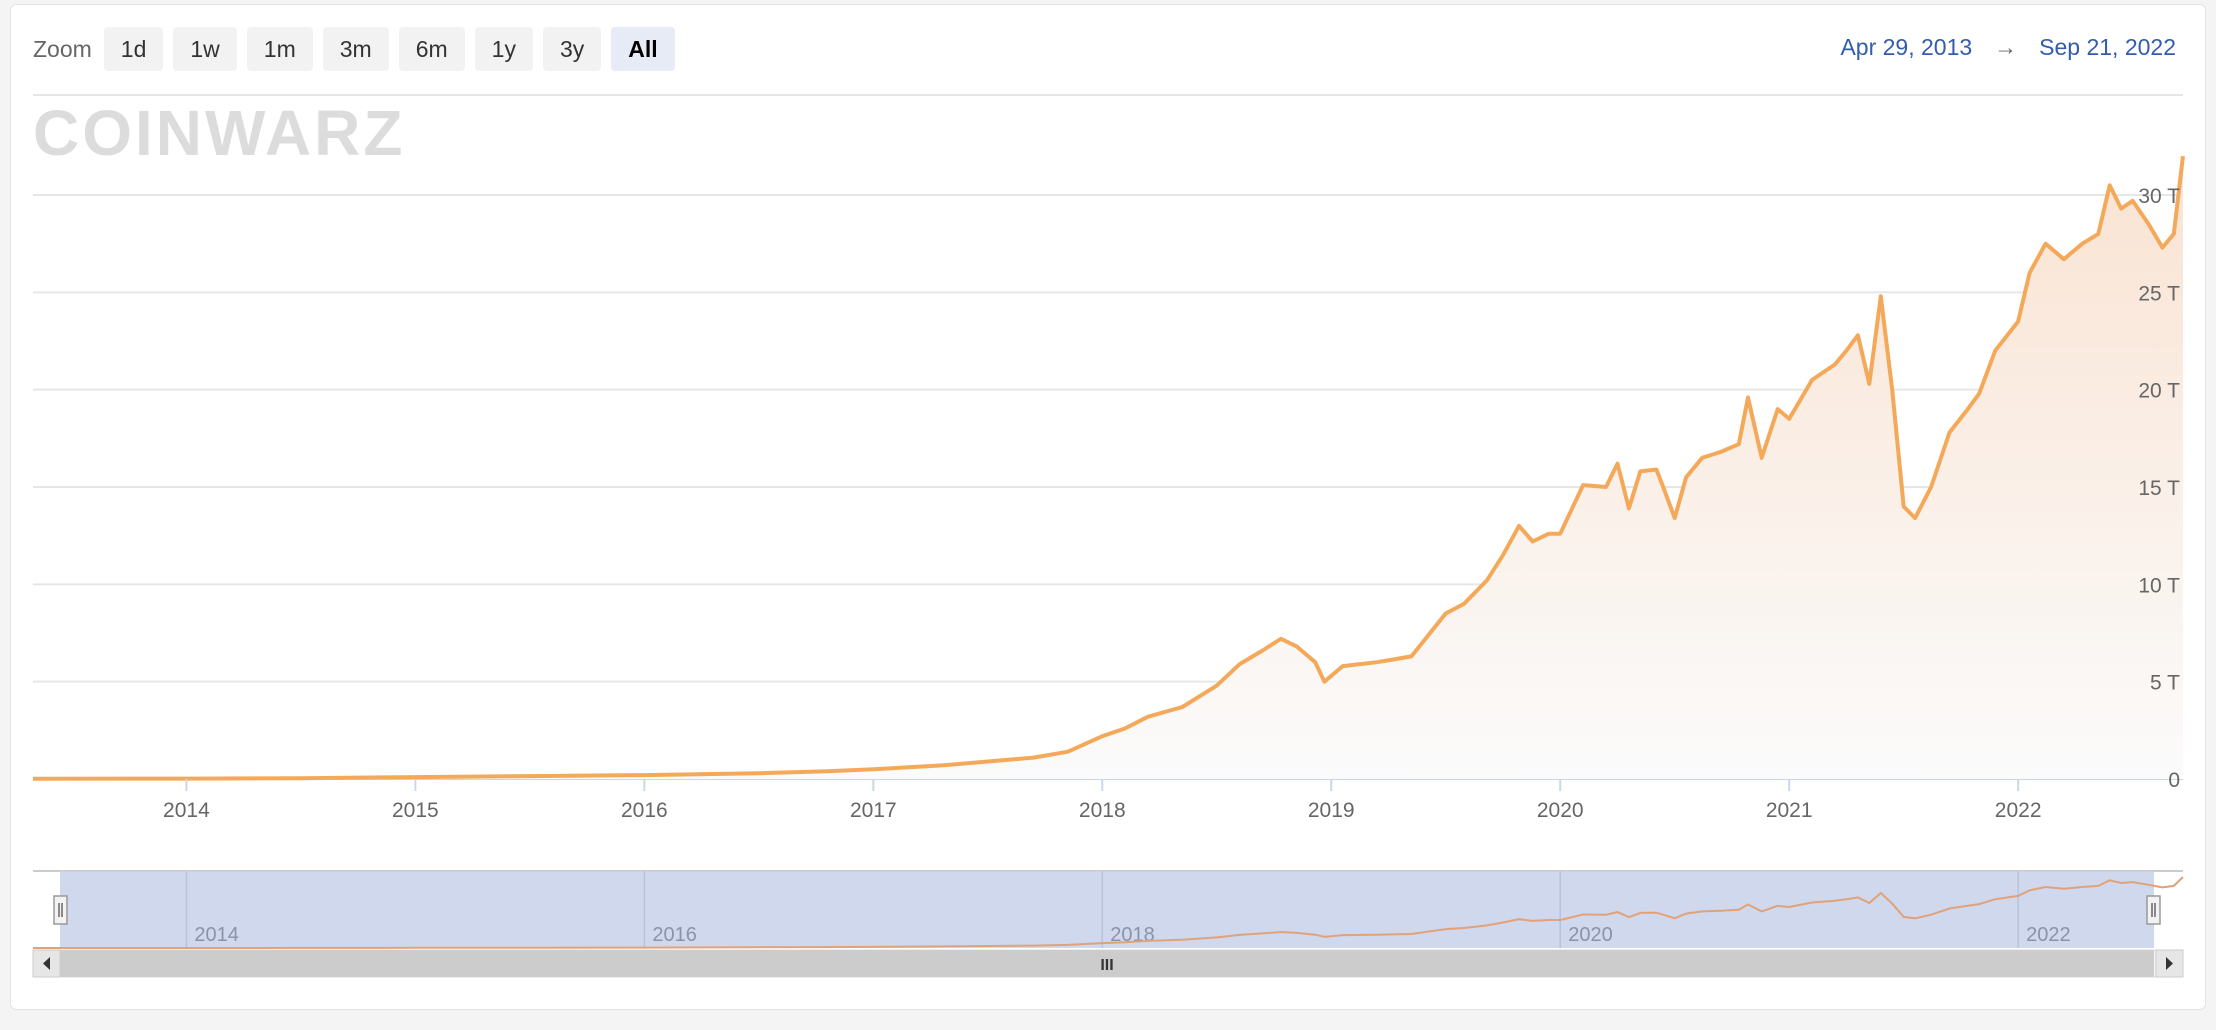  Describe the element at coordinates (219, 133) in the screenshot. I see `watermark-logo: COINWARZ` at that location.